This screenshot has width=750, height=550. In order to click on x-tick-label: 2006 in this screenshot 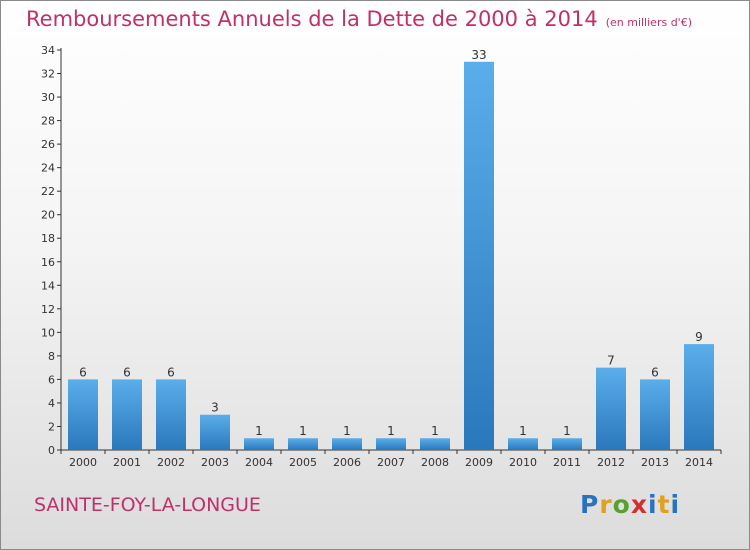, I will do `click(347, 462)`.